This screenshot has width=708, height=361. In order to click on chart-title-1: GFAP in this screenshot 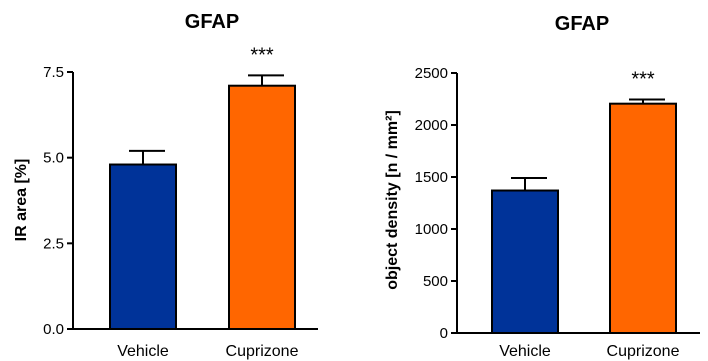, I will do `click(212, 22)`.